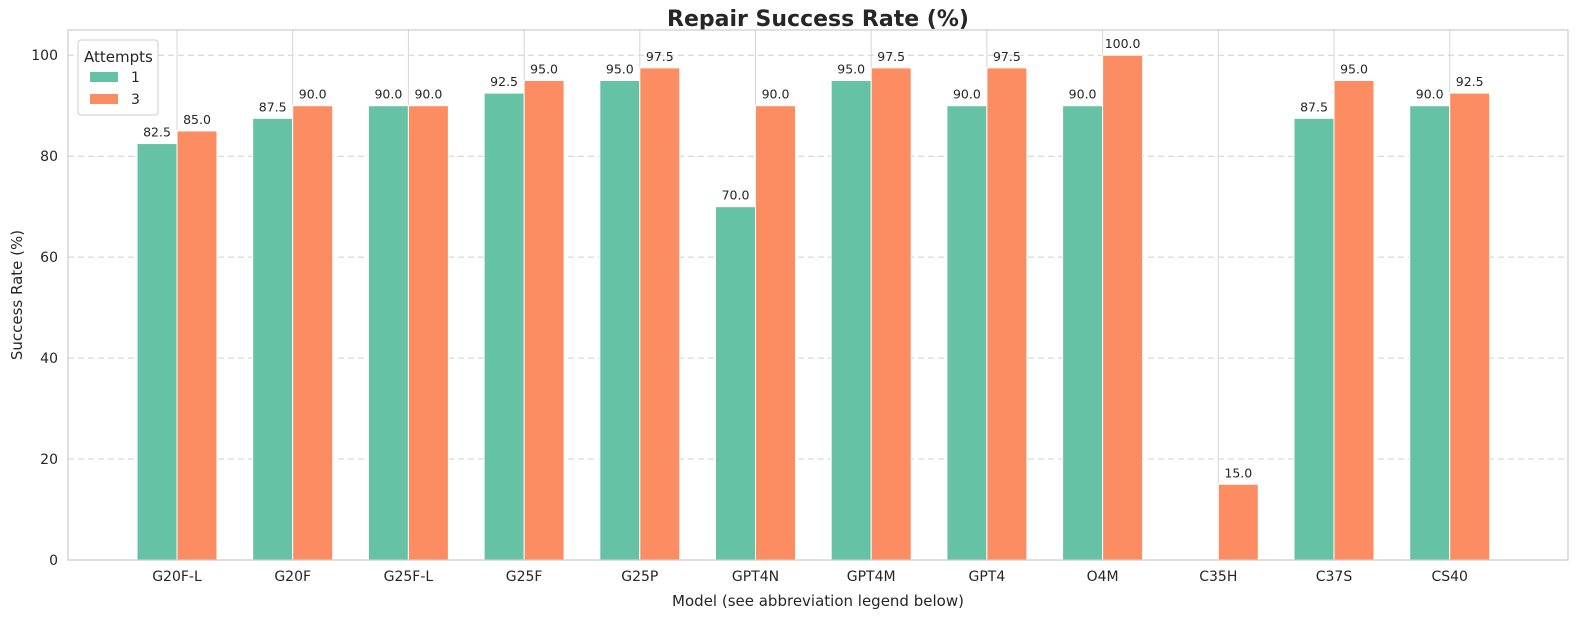 This screenshot has width=1578, height=622. Describe the element at coordinates (967, 333) in the screenshot. I see `bar-series-1-GPT4` at that location.